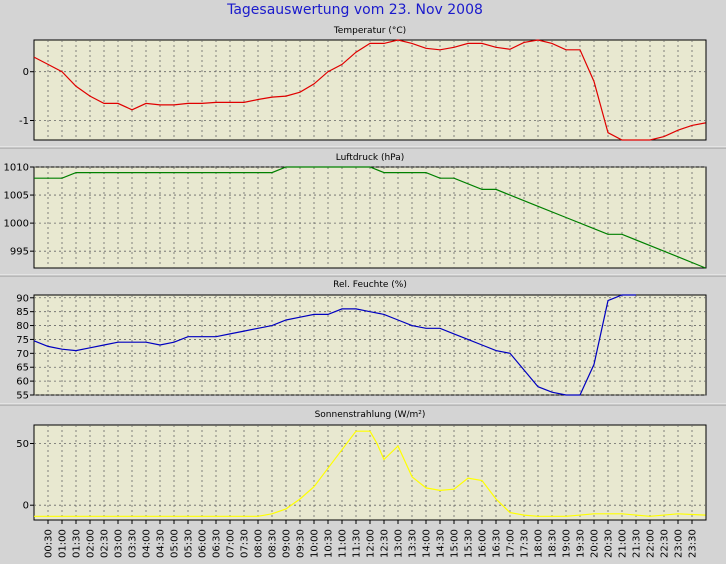  What do you see at coordinates (175, 543) in the screenshot?
I see `x-tick-label: 05:00` at bounding box center [175, 543].